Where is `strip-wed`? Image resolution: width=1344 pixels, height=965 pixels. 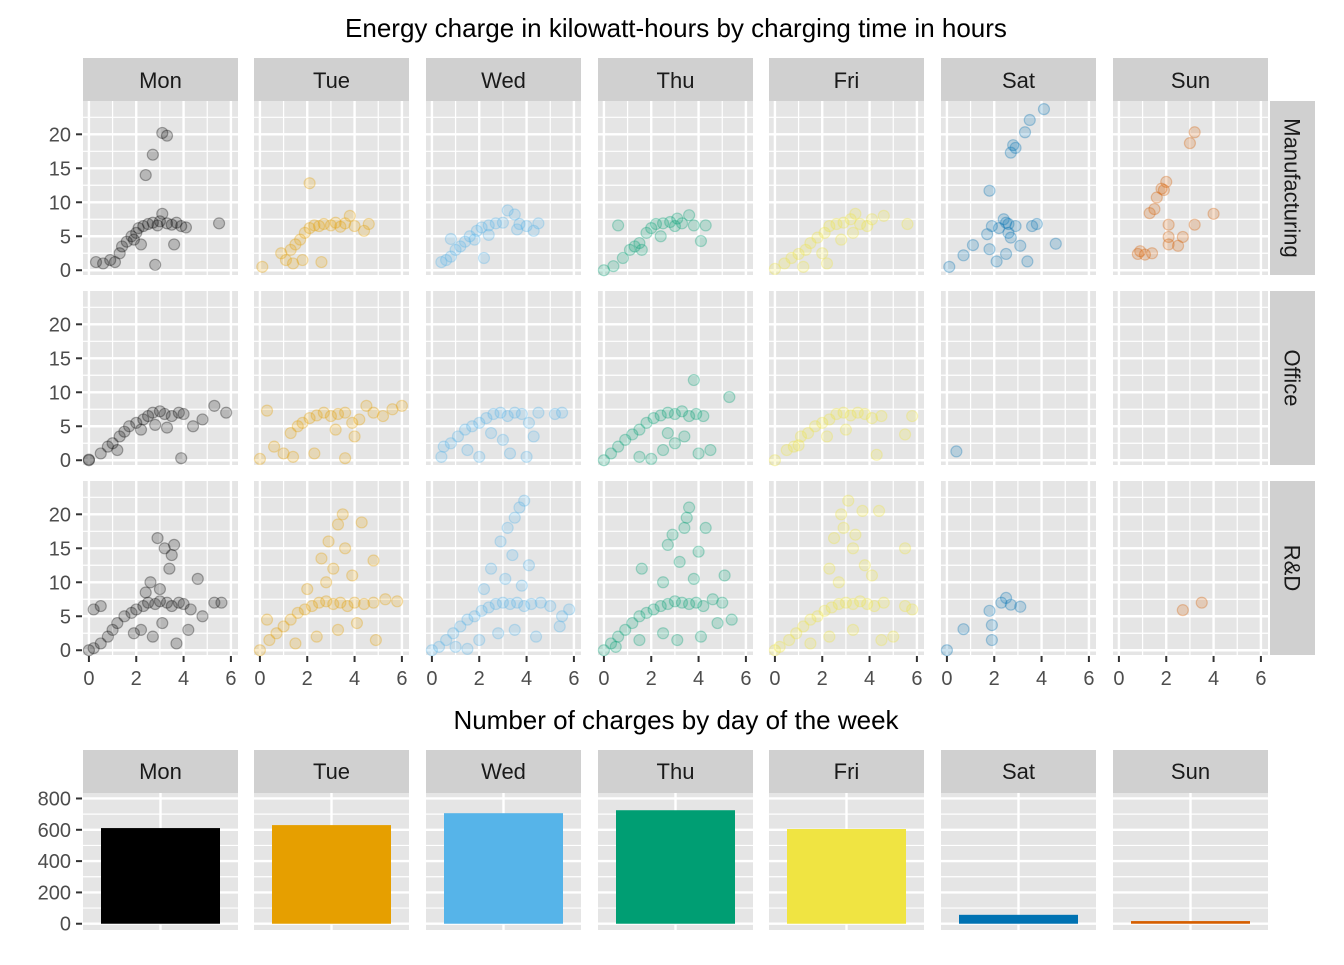 strip-wed is located at coordinates (503, 79).